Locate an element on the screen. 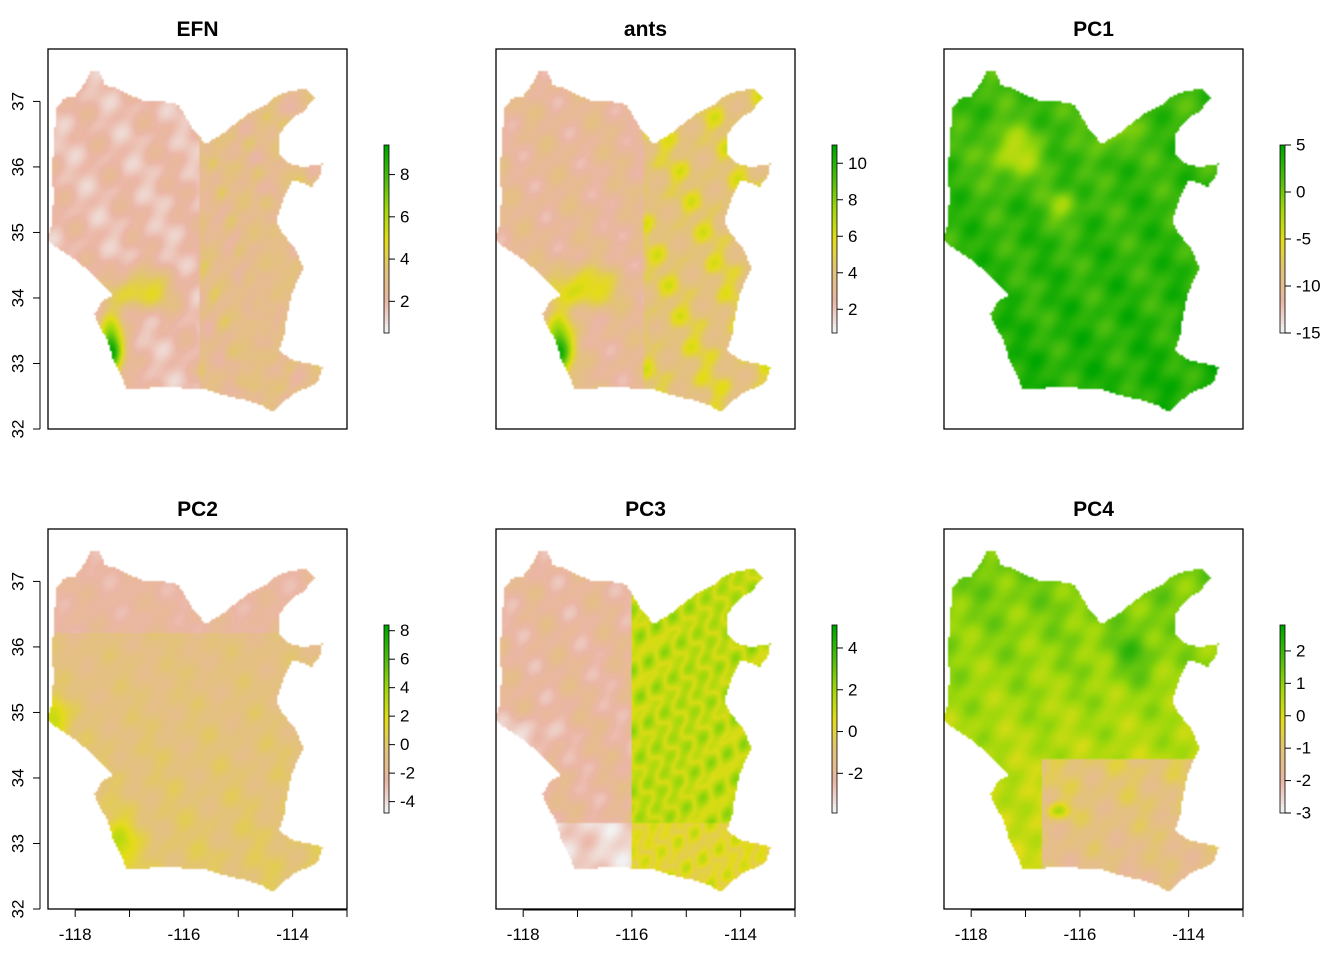 This screenshot has width=1344, height=960. legend-tick-label: 4 is located at coordinates (404, 687).